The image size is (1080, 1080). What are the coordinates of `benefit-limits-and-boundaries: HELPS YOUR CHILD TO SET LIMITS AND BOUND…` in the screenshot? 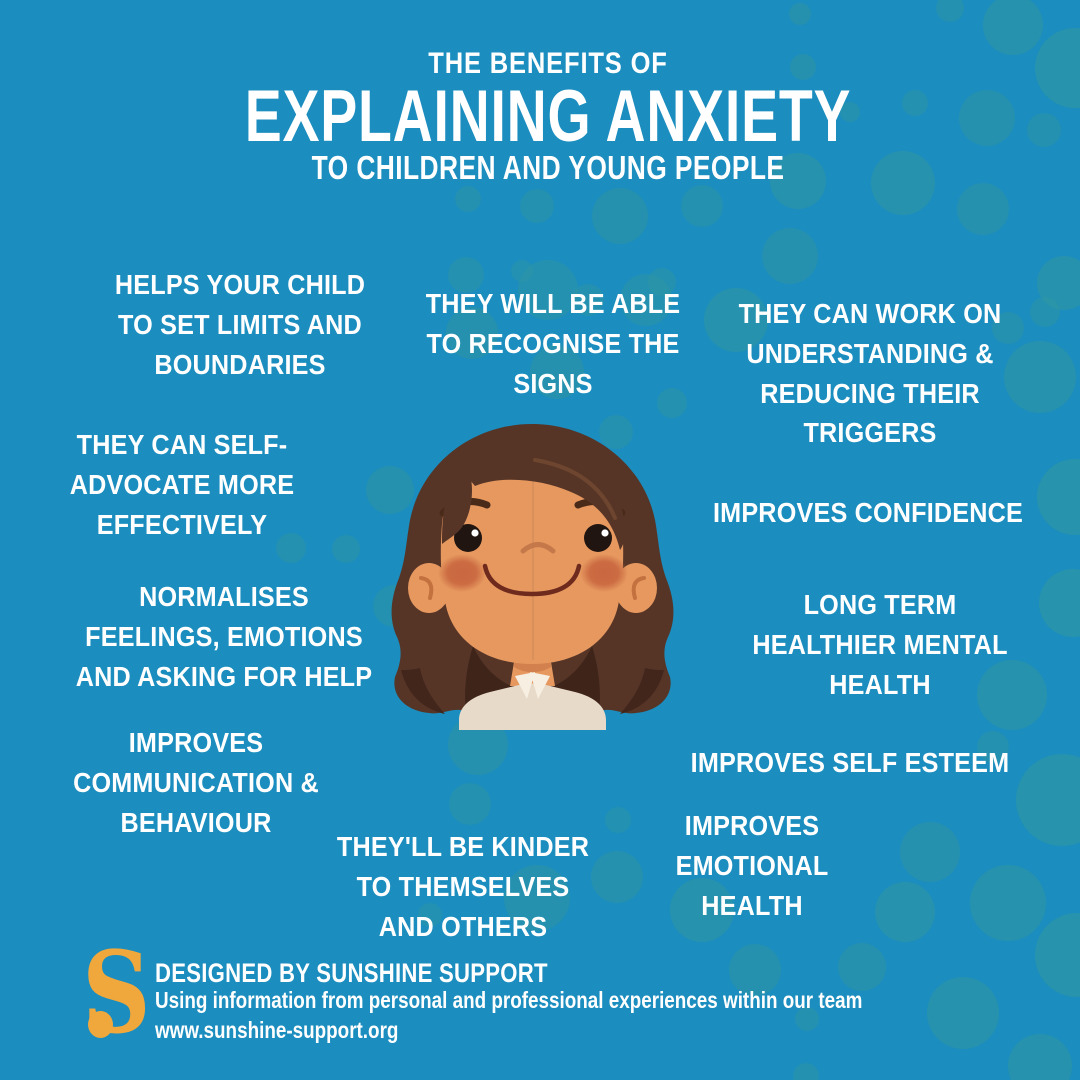 It's located at (240, 324).